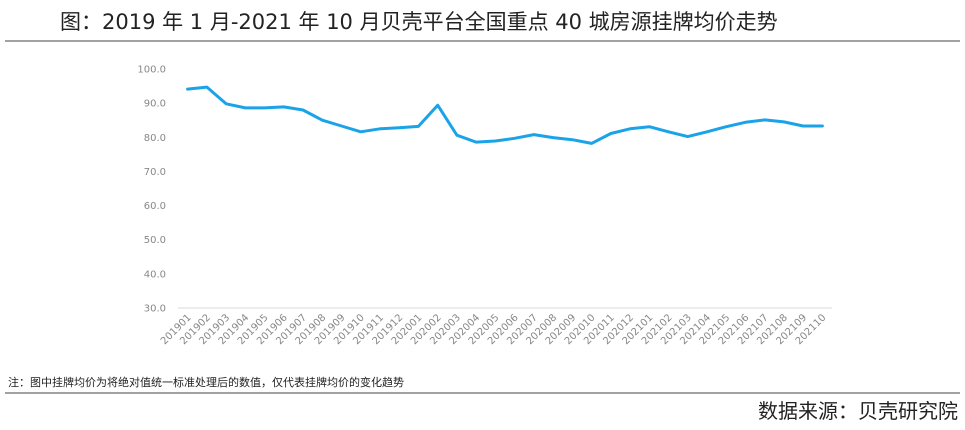 The image size is (965, 430). Describe the element at coordinates (155, 138) in the screenshot. I see `y-tick-label: 80.0` at that location.